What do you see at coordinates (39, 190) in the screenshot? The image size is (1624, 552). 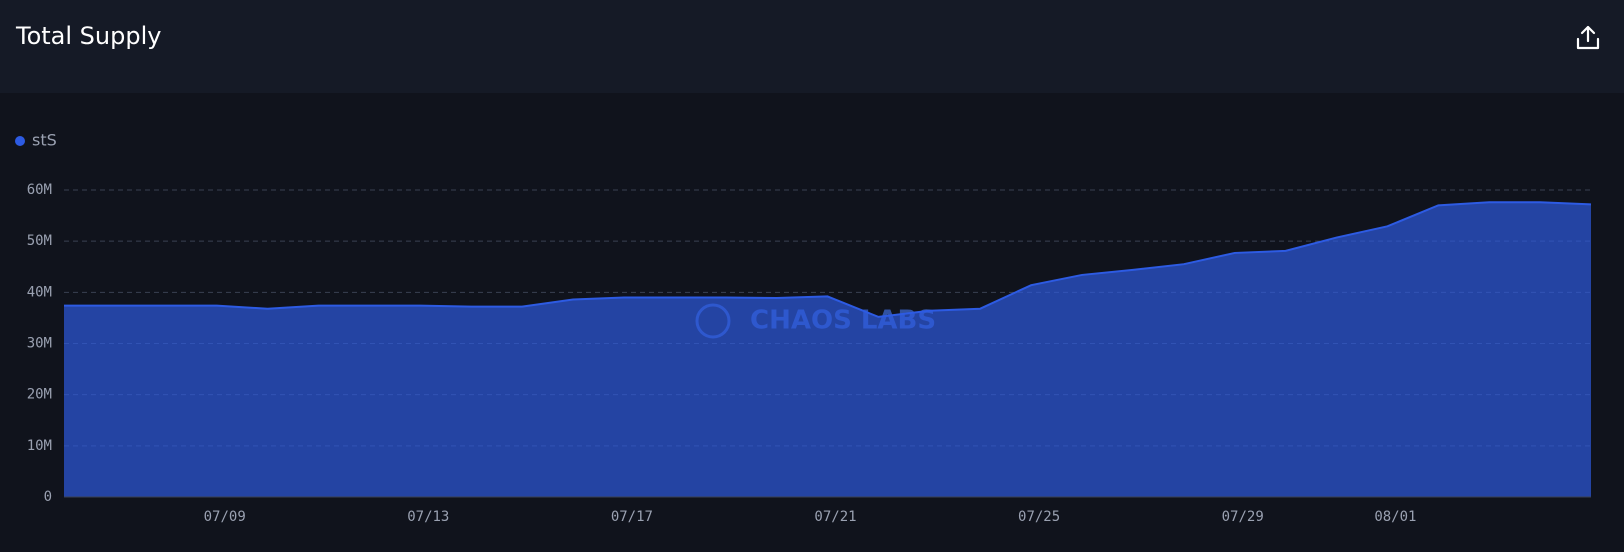 I see `y-tick-label: 60M` at bounding box center [39, 190].